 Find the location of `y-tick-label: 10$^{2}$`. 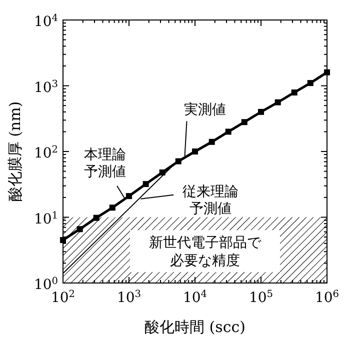

y-tick-label: 10$^{2}$ is located at coordinates (46, 153).